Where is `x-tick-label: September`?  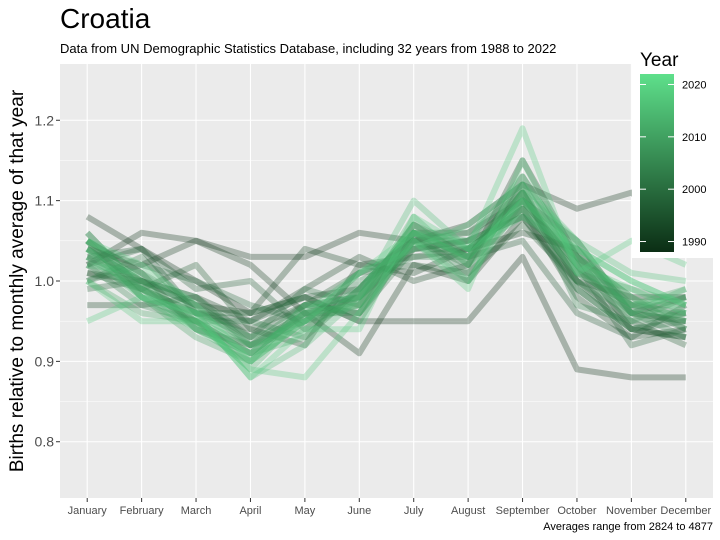 x-tick-label: September is located at coordinates (523, 511).